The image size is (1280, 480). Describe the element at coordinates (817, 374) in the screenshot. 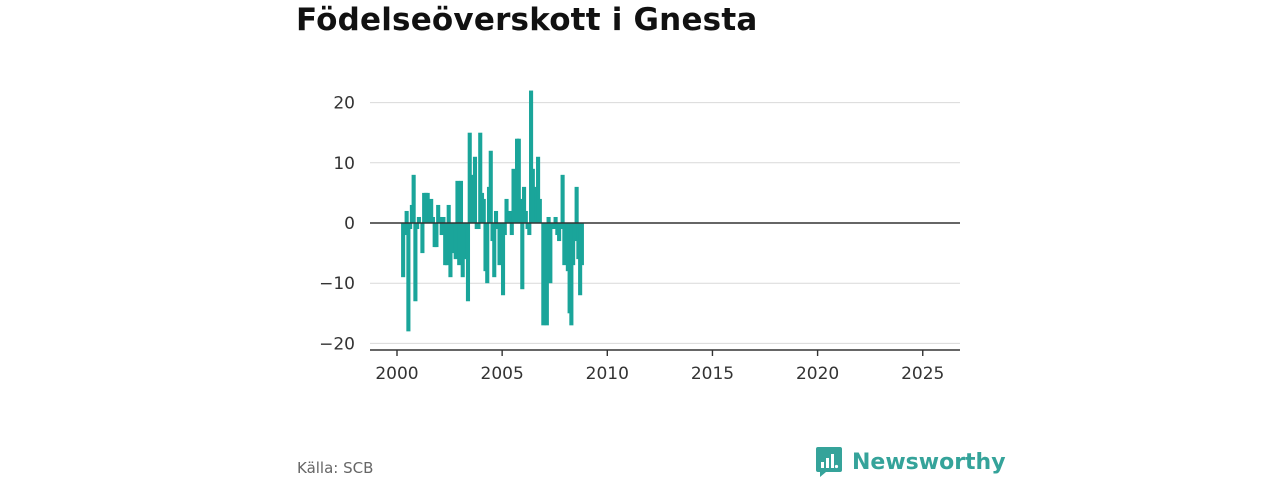

I see `x-tick-label: 2020` at that location.